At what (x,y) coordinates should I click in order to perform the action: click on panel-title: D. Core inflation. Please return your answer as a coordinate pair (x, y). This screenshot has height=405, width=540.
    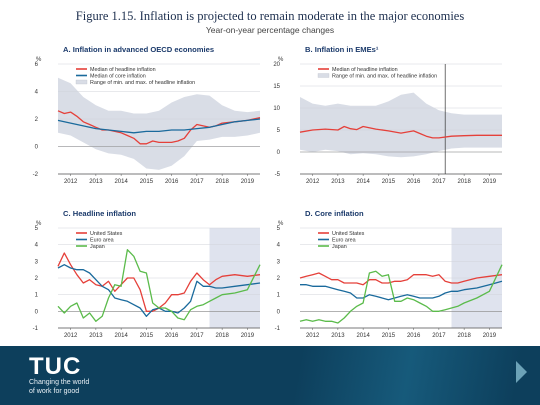
    Looking at the image, I should click on (334, 213).